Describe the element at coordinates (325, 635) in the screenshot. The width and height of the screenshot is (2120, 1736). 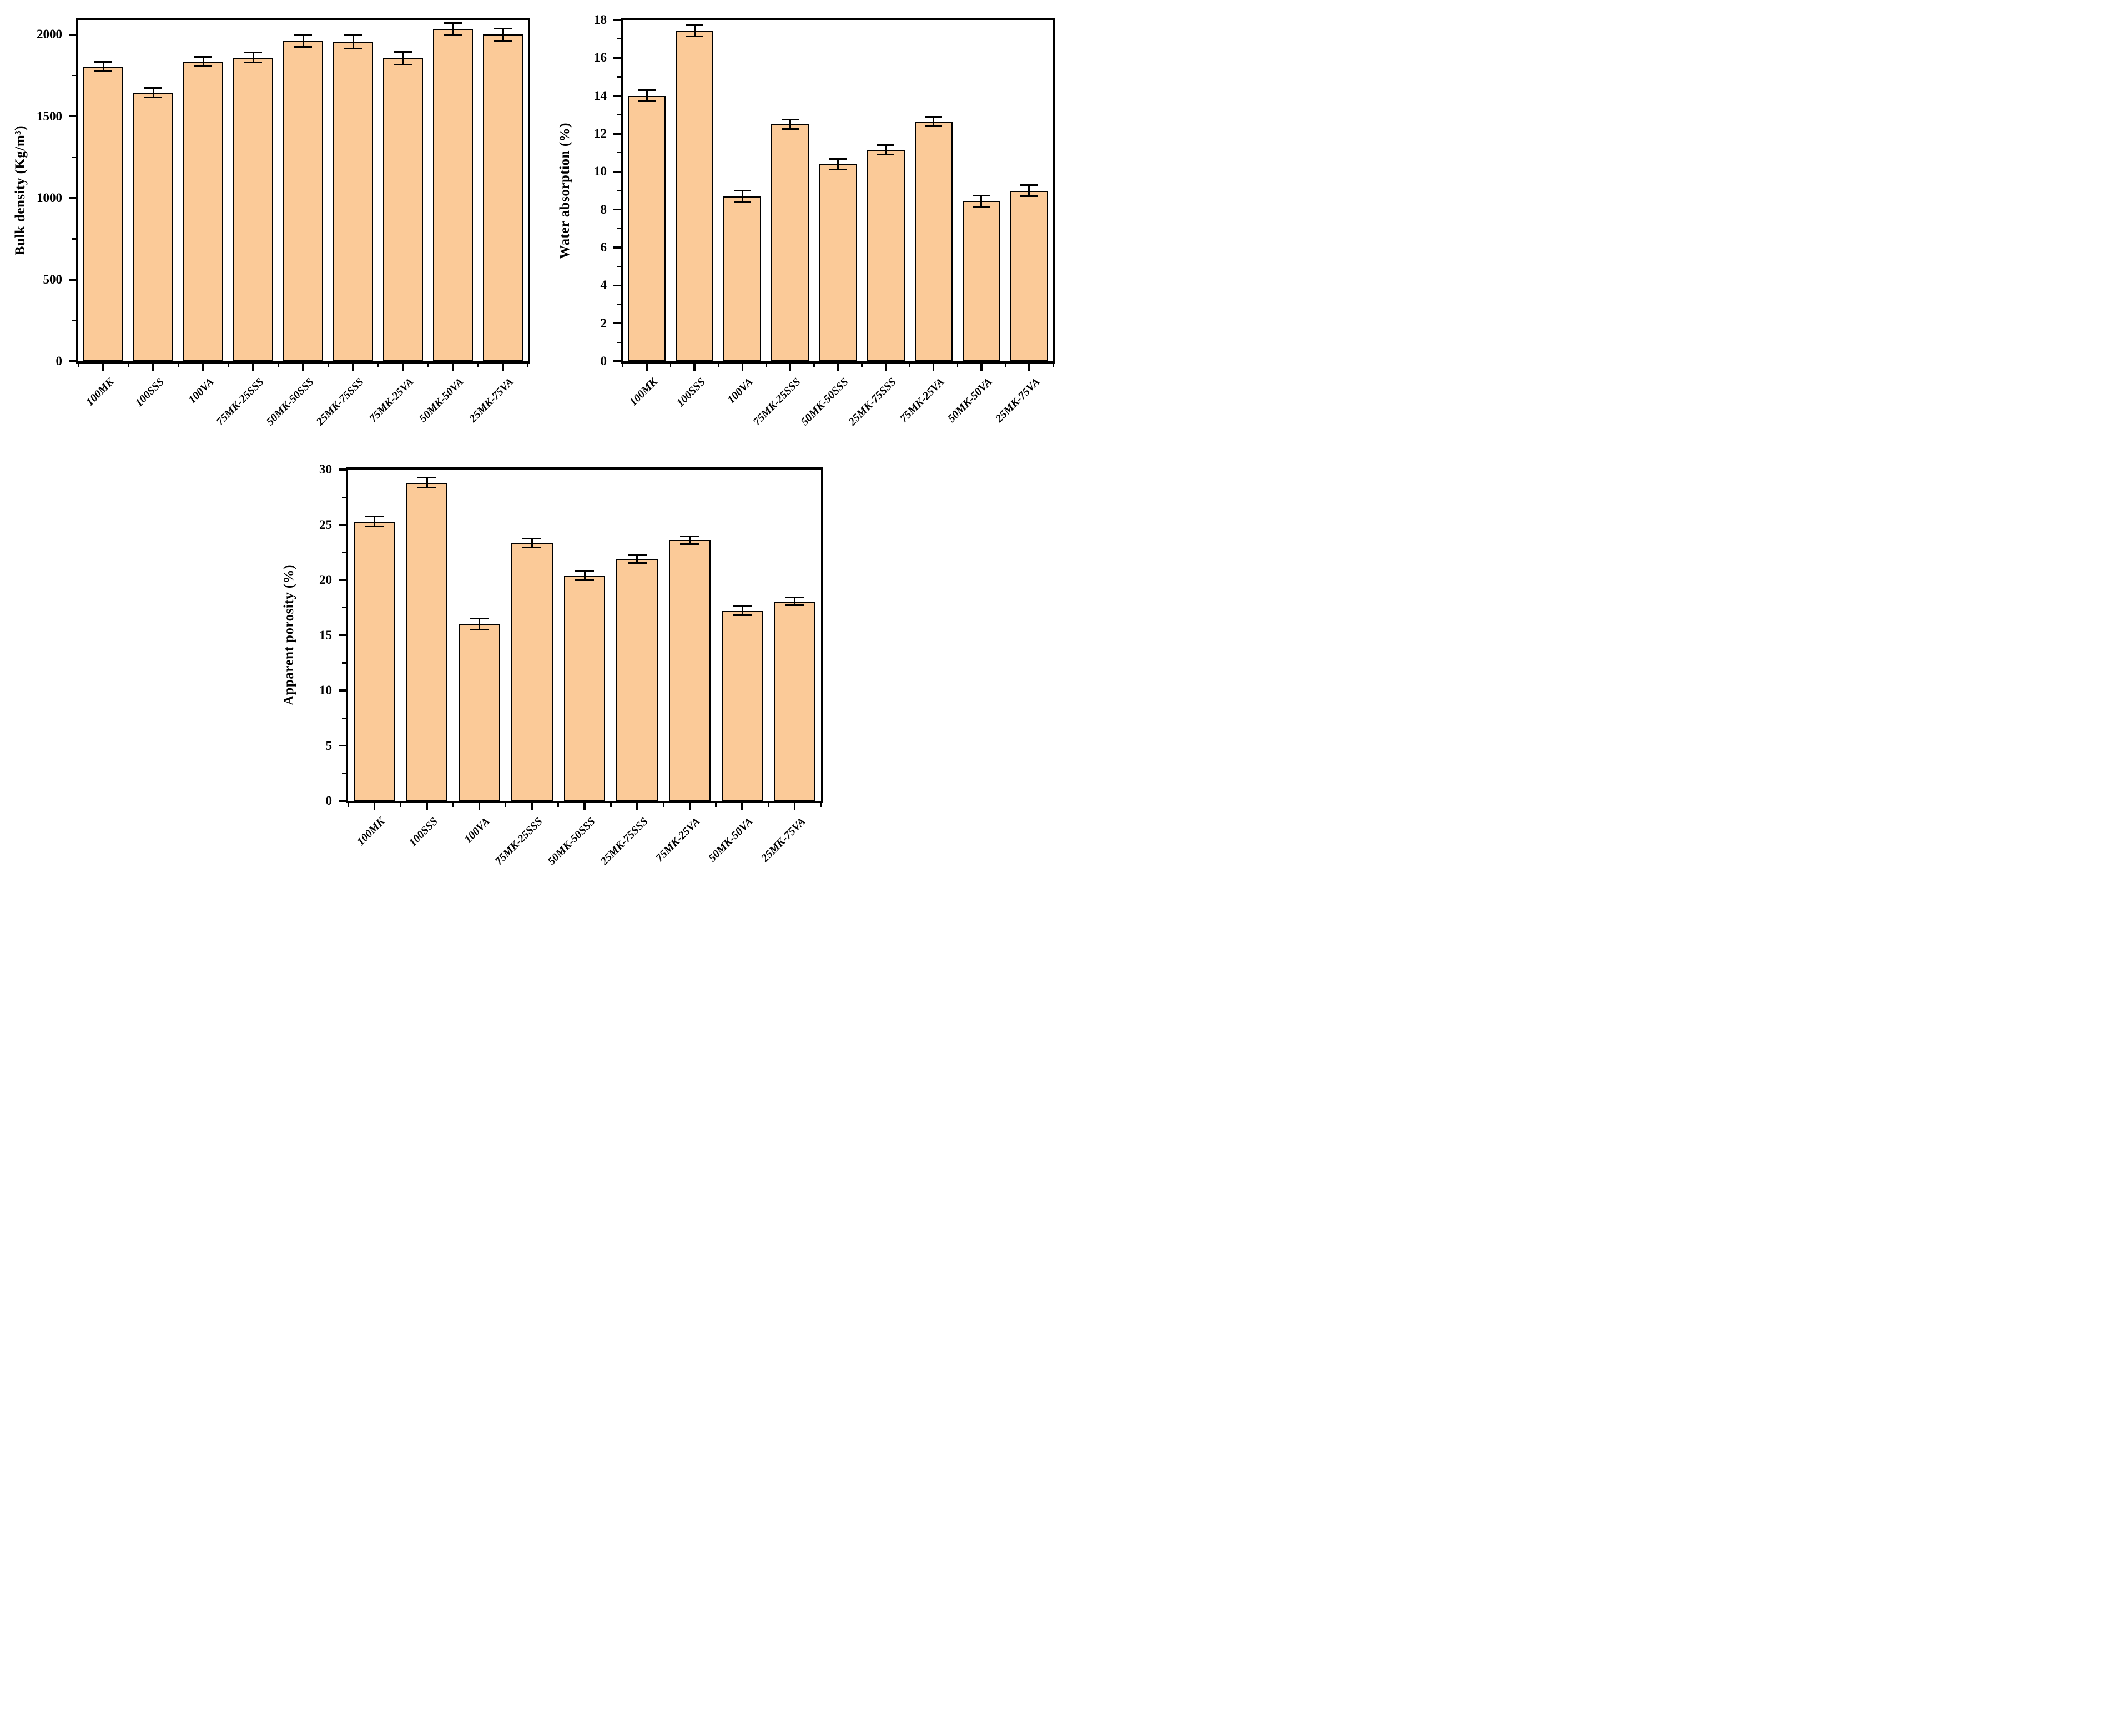
I see `y-tick-label: 15` at that location.